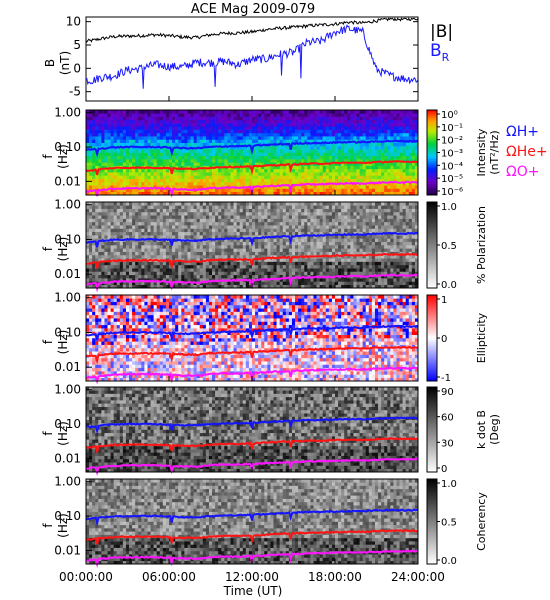 Image resolution: width=550 pixels, height=600 pixels. What do you see at coordinates (446, 57) in the screenshot?
I see `legend-b-radial-subscript: R` at bounding box center [446, 57].